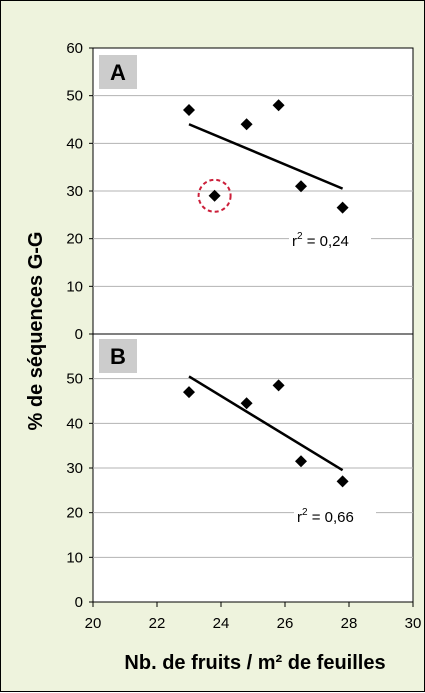  I want to click on r2-b-value: = 0,66, so click(331, 517).